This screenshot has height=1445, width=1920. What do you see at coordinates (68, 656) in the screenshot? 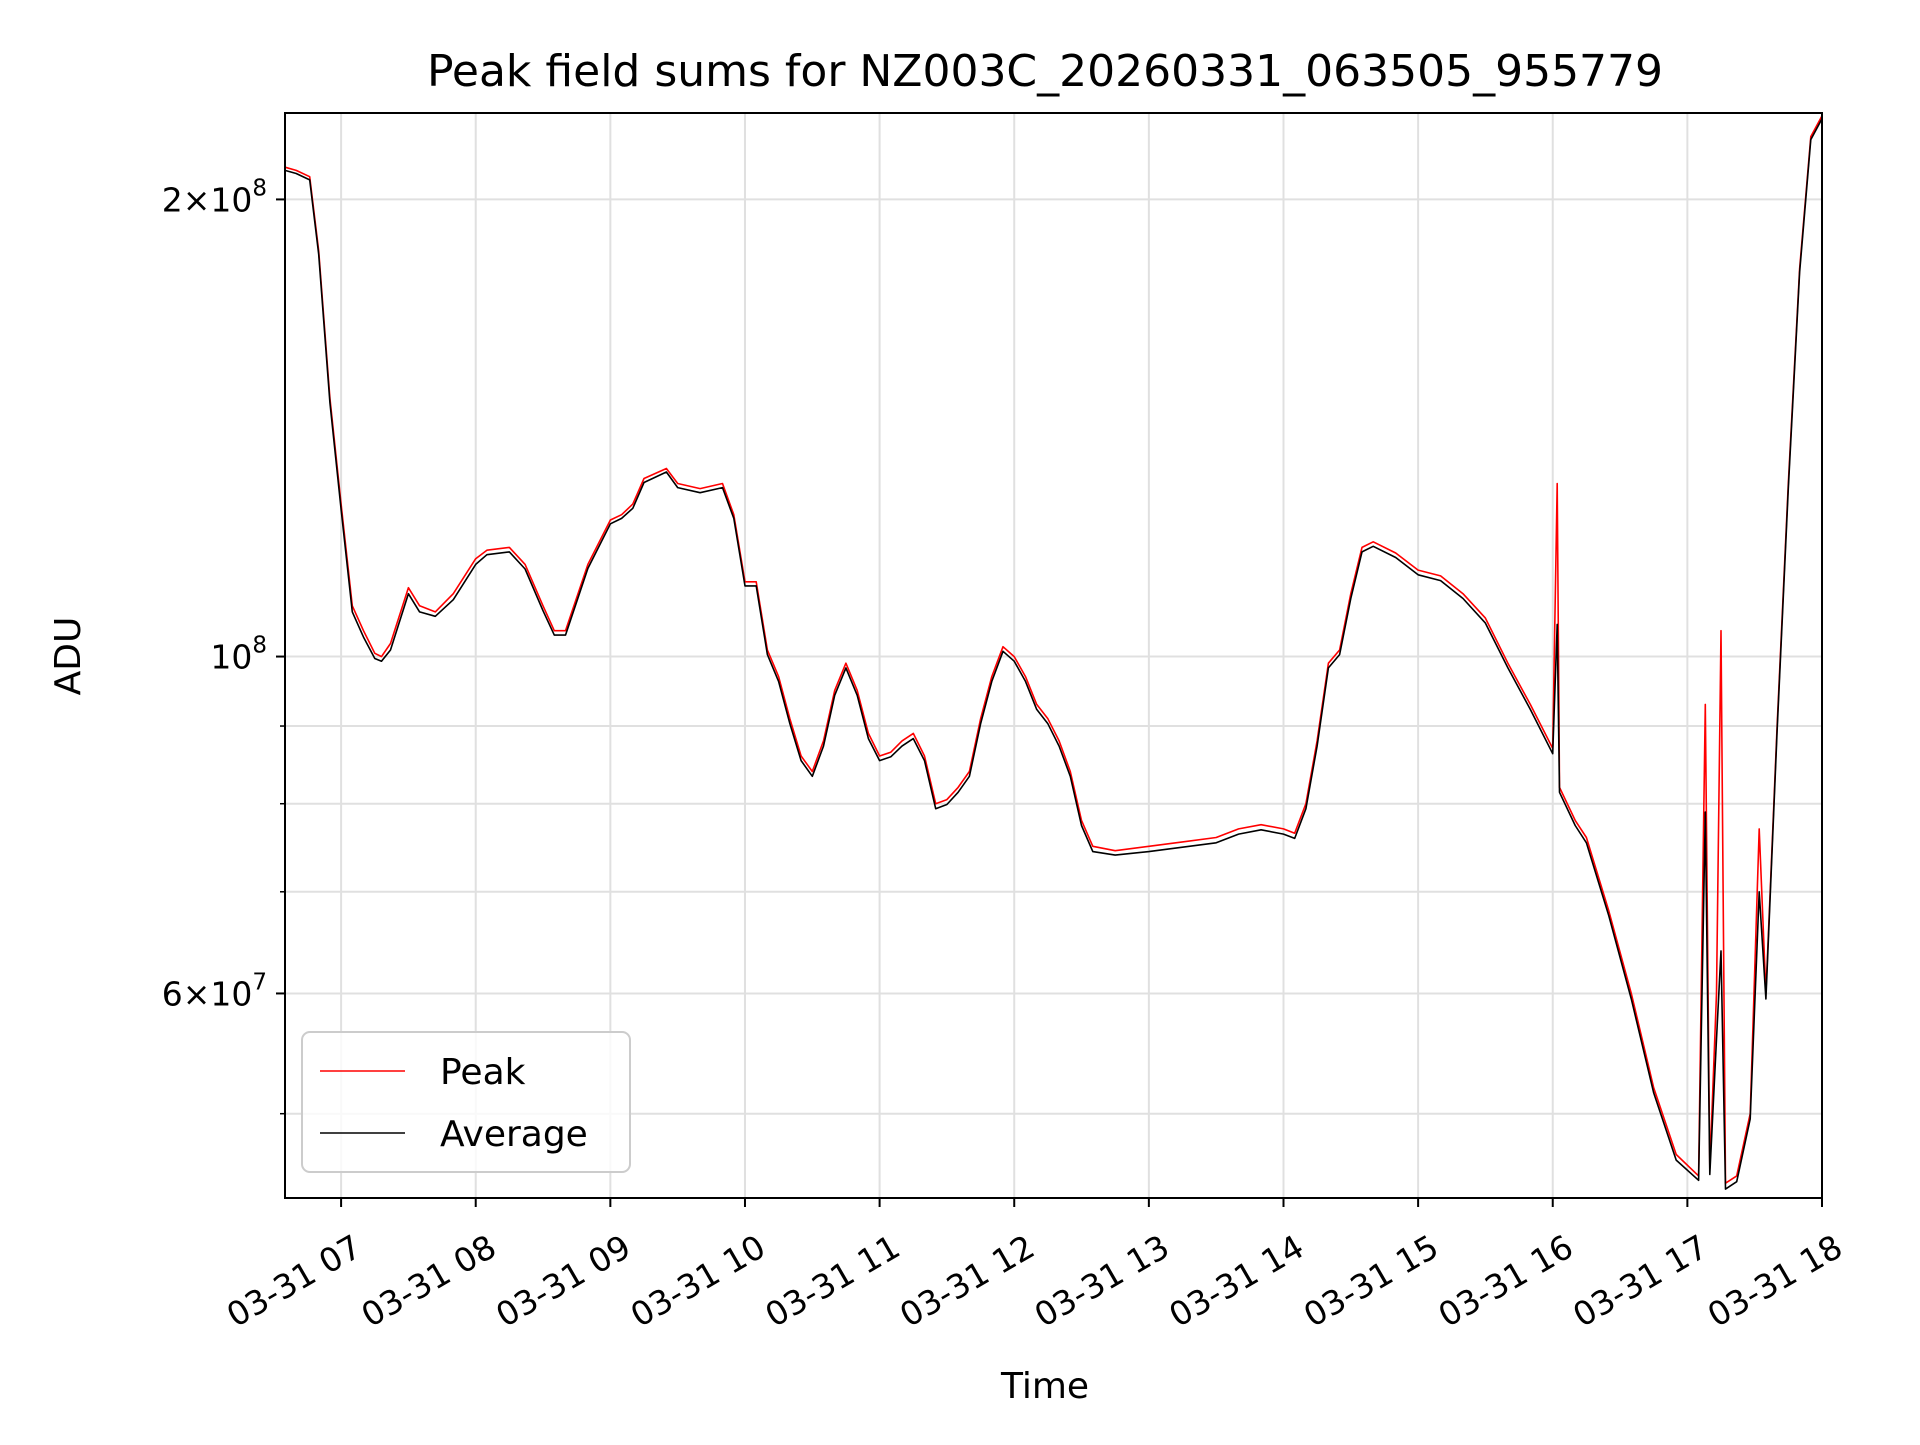
I see `y-axis-label: ADU` at bounding box center [68, 656].